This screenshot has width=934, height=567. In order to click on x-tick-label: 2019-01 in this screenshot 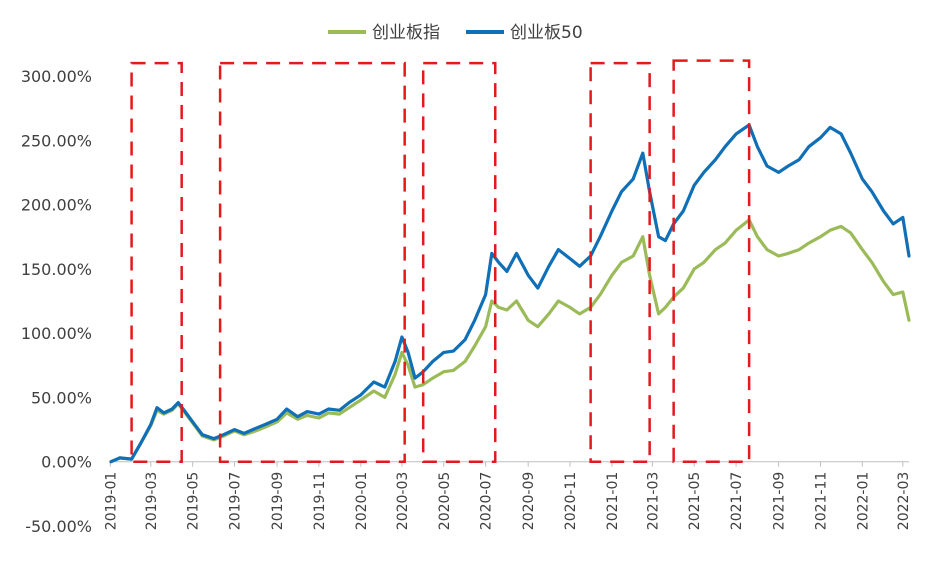, I will do `click(111, 501)`.